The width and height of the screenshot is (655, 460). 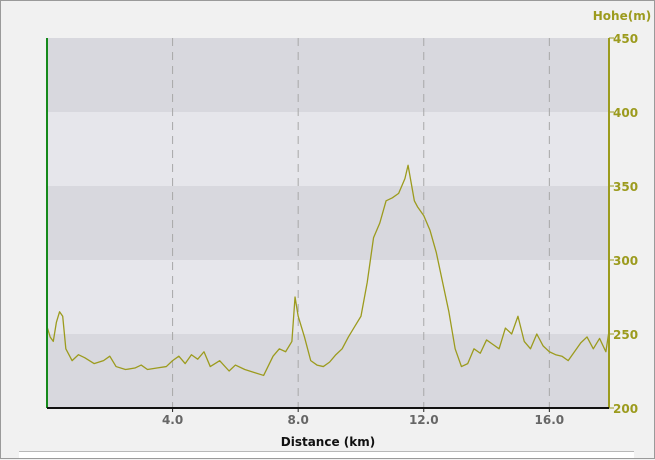 I want to click on y-axis-title: Hohe(m), so click(x=622, y=16).